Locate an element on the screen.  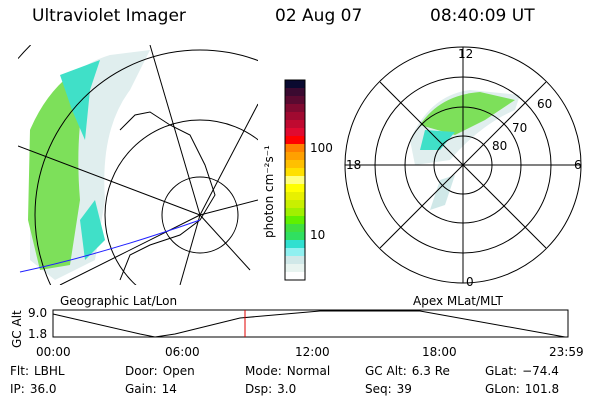
info-key: GLon: is located at coordinates (502, 389).